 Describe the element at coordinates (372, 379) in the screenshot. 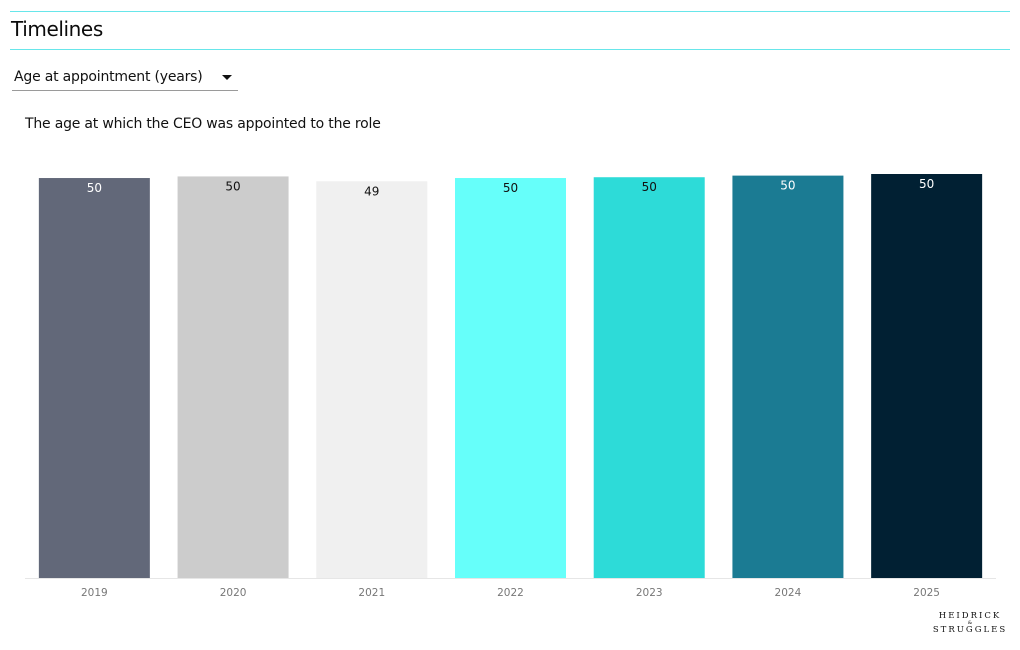

I see `bar-2021` at that location.